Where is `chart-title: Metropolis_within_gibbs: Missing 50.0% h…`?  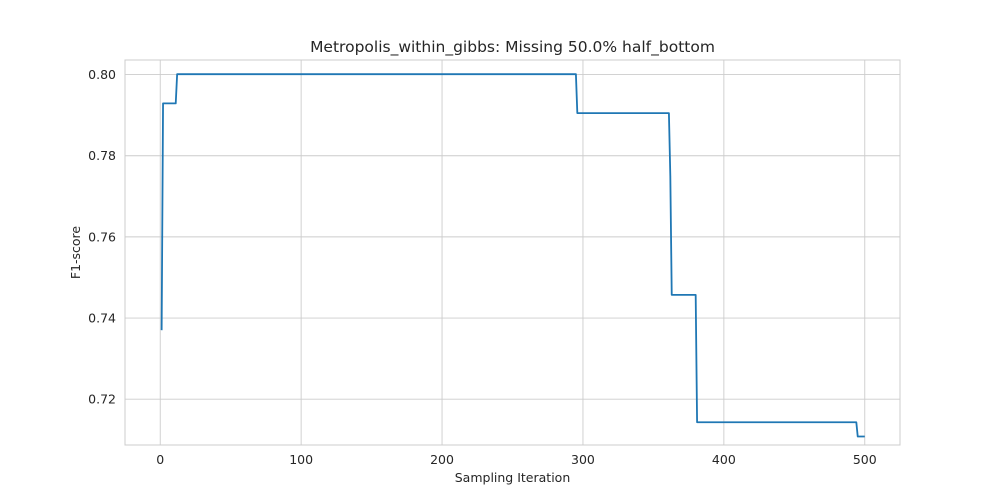
chart-title: Metropolis_within_gibbs: Missing 50.0% h… is located at coordinates (512, 47).